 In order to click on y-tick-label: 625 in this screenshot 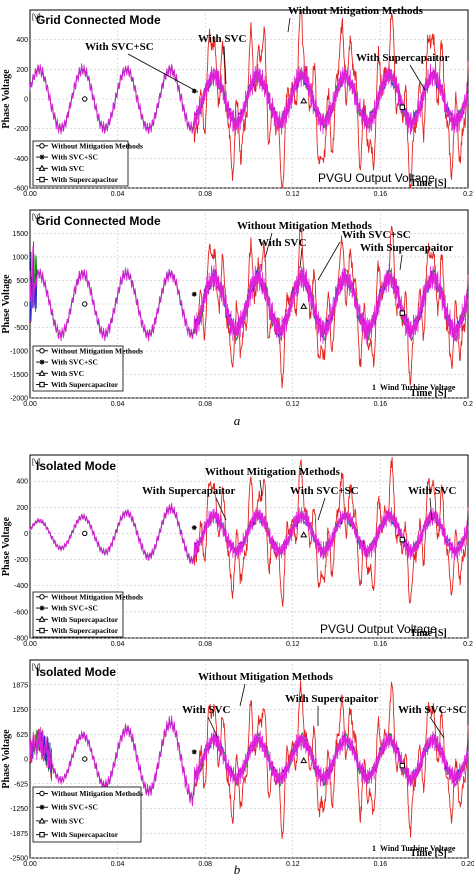, I will do `click(22, 735)`.